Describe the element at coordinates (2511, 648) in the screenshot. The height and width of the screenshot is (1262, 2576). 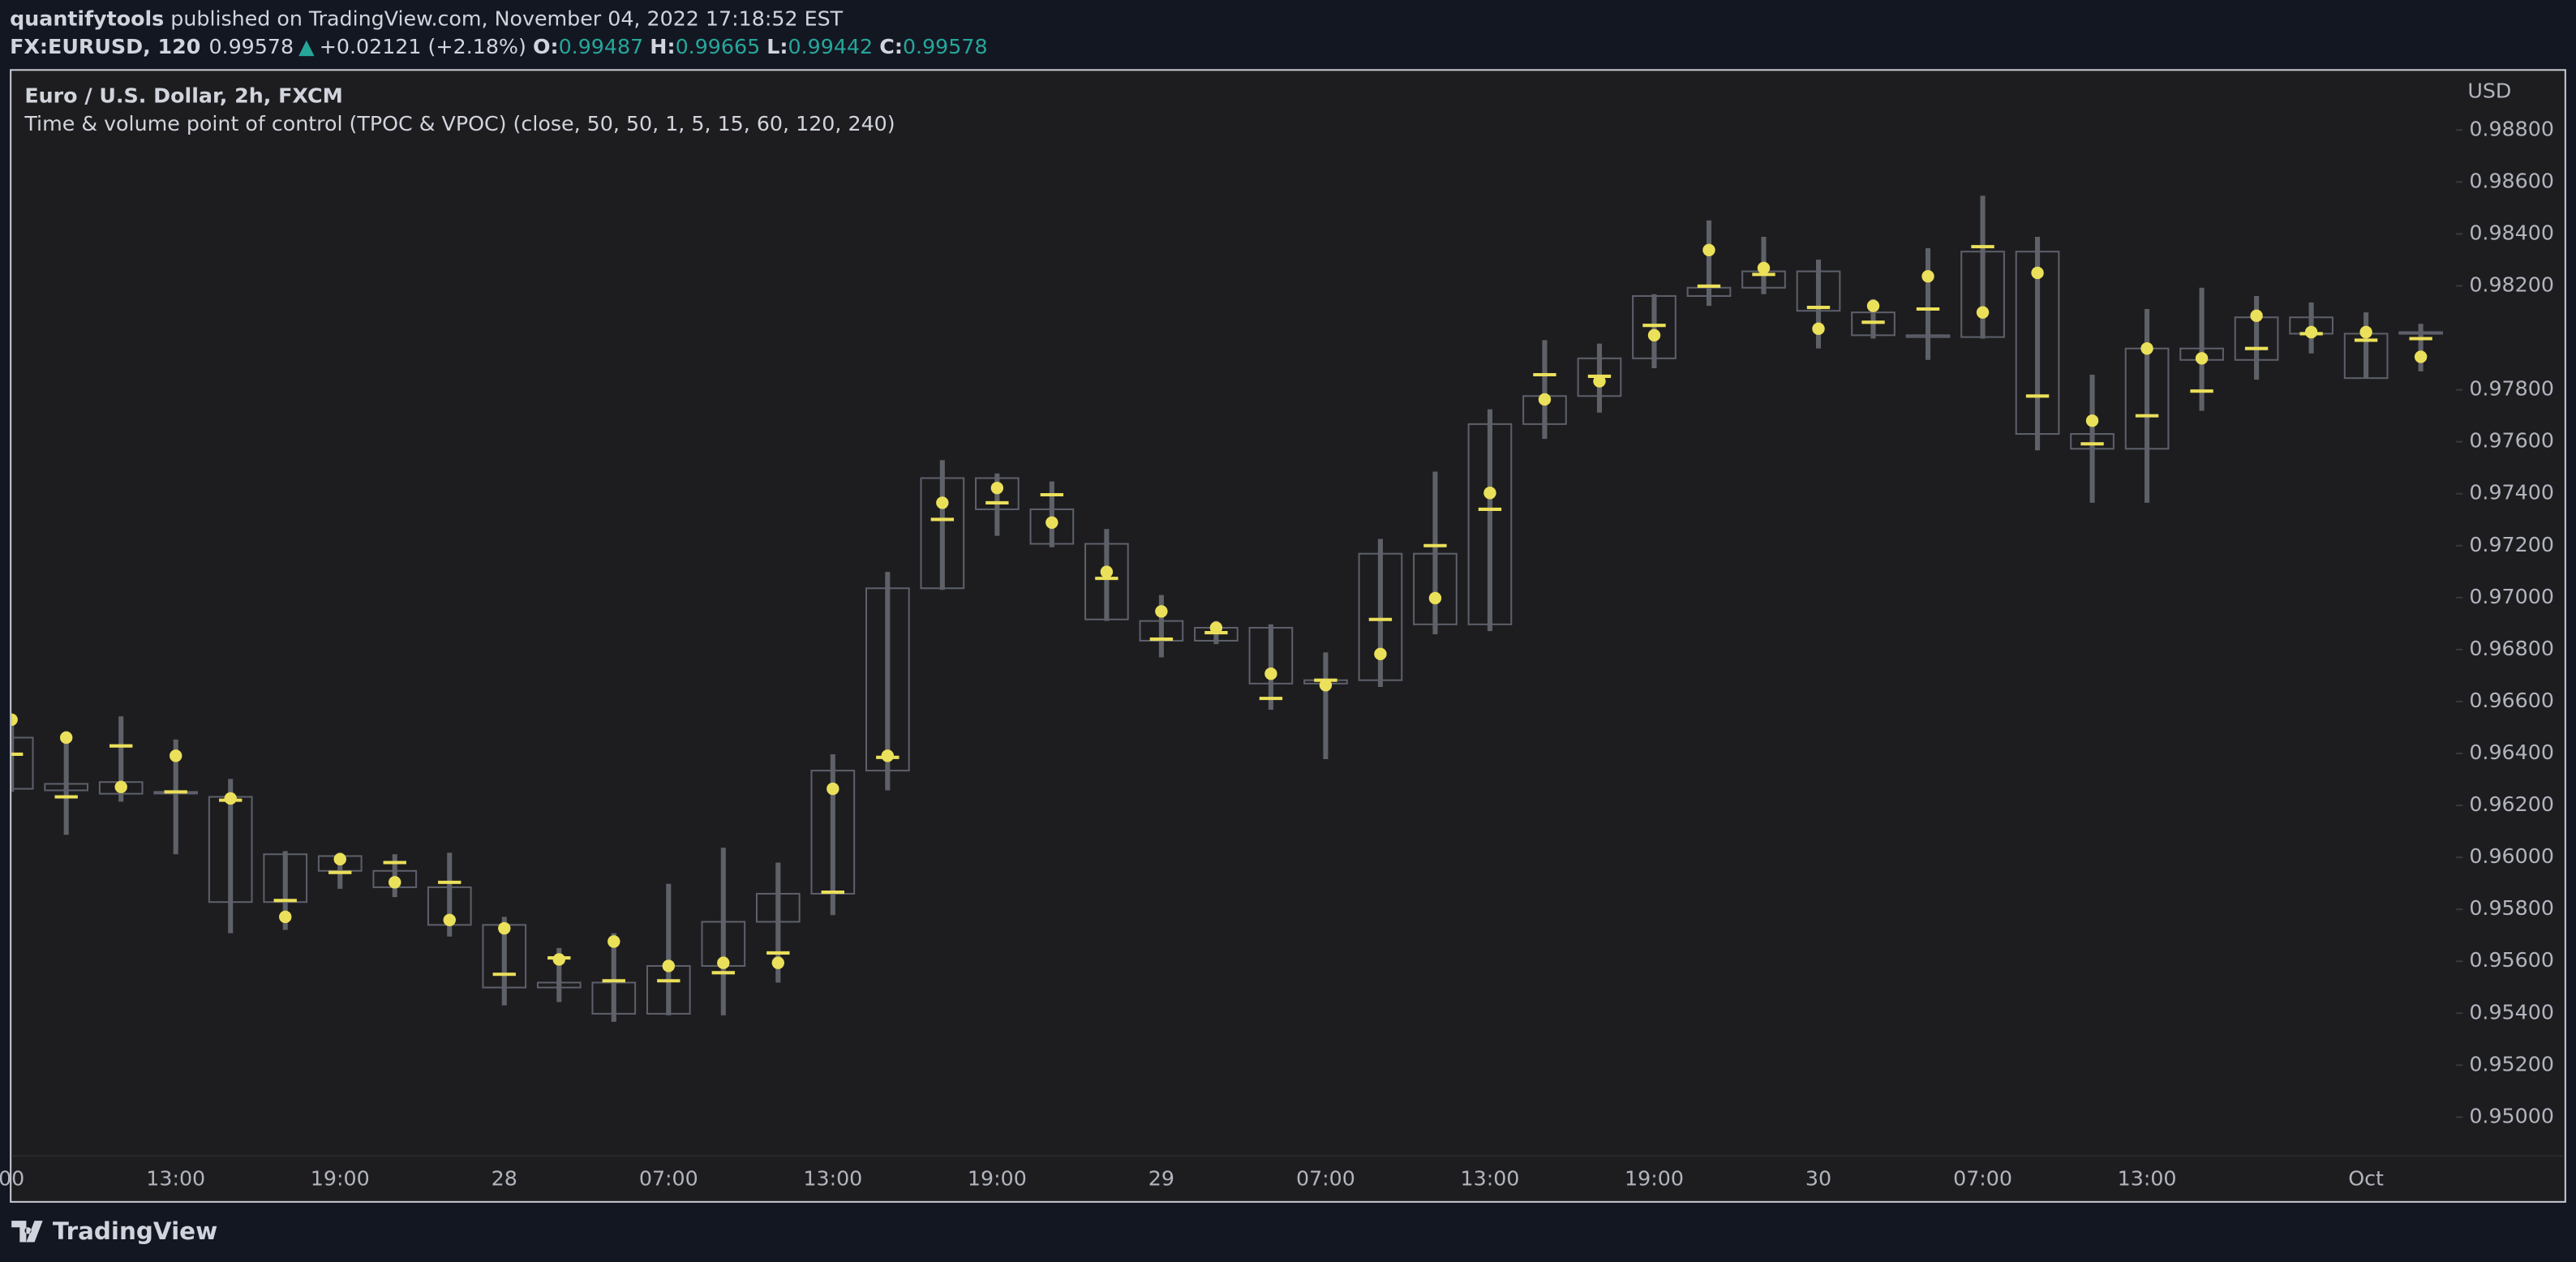
I see `y-tick-label: 0.96800` at that location.